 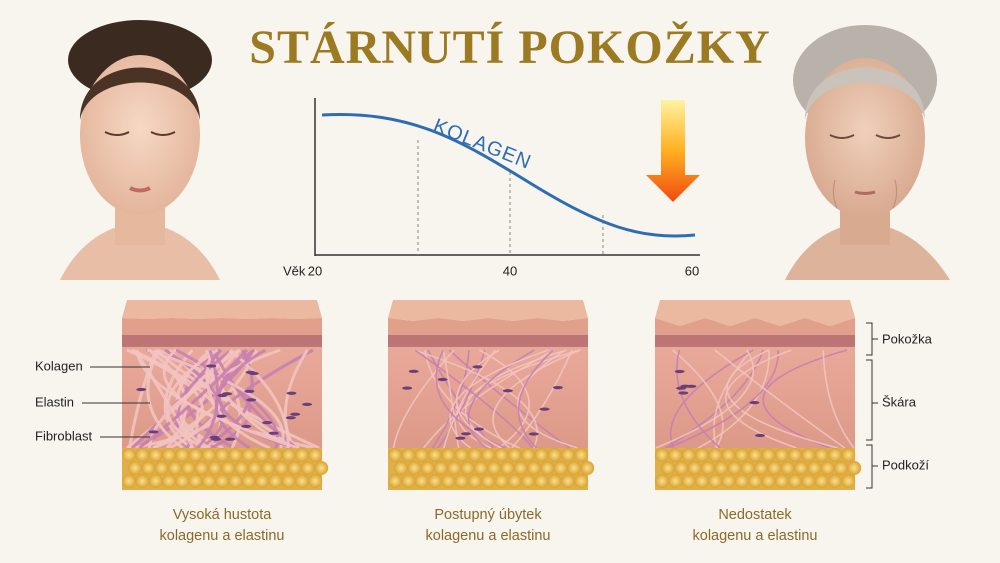 What do you see at coordinates (488, 515) in the screenshot?
I see `caption: Postupný úbytek` at bounding box center [488, 515].